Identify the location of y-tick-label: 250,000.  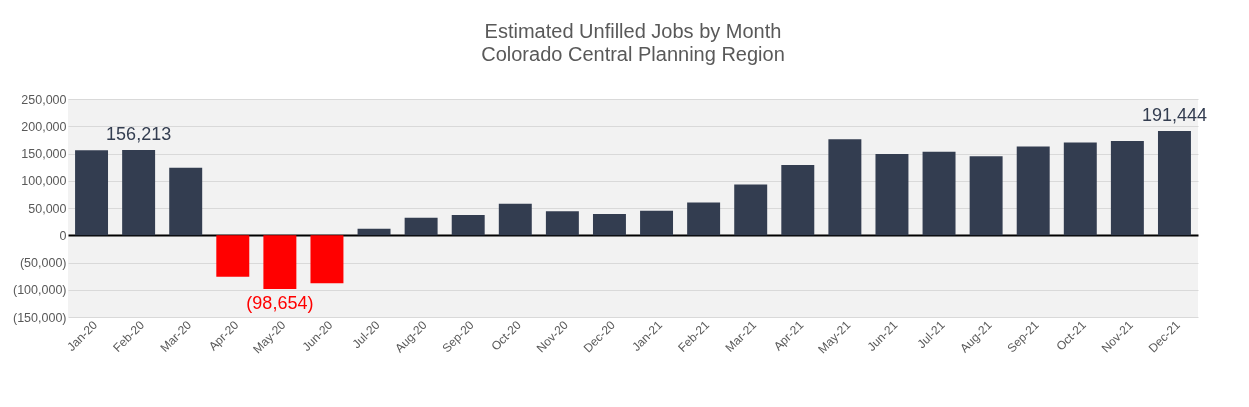
(44, 99).